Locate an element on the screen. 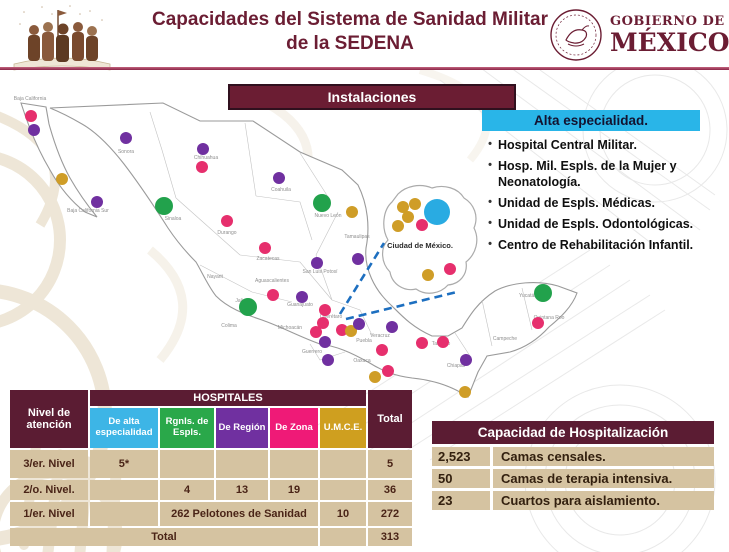 This screenshot has height=552, width=729. state-label: Campeche is located at coordinates (505, 339).